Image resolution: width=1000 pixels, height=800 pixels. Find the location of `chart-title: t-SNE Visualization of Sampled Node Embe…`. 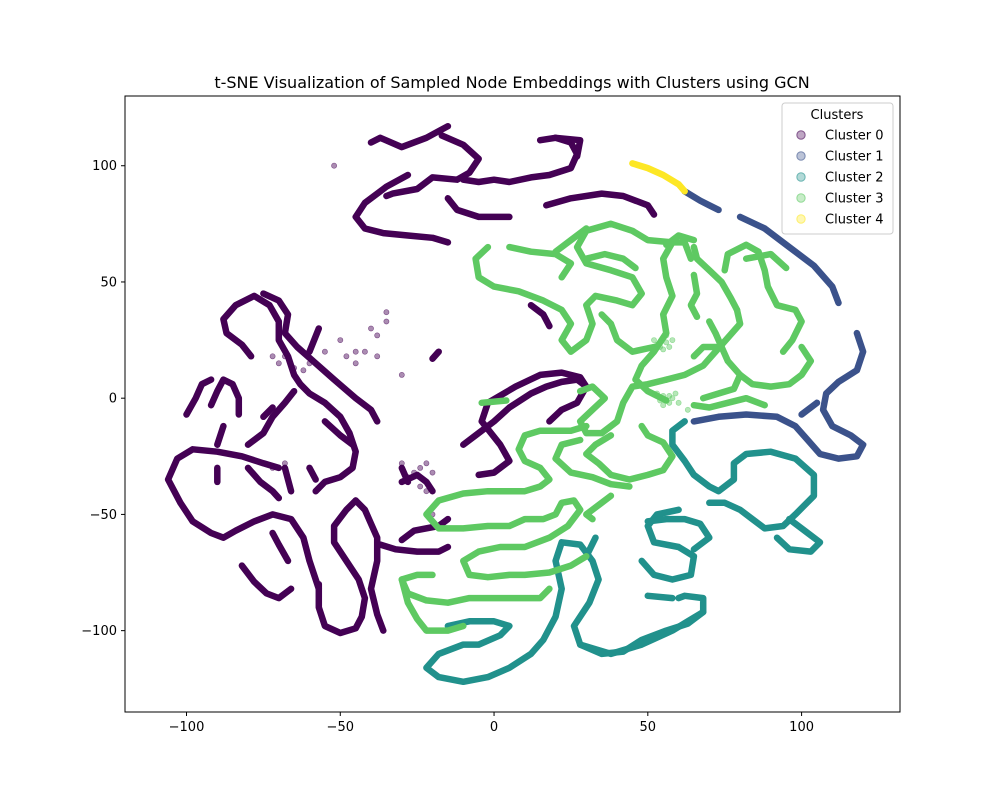

chart-title: t-SNE Visualization of Sampled Node Embe… is located at coordinates (511, 82).